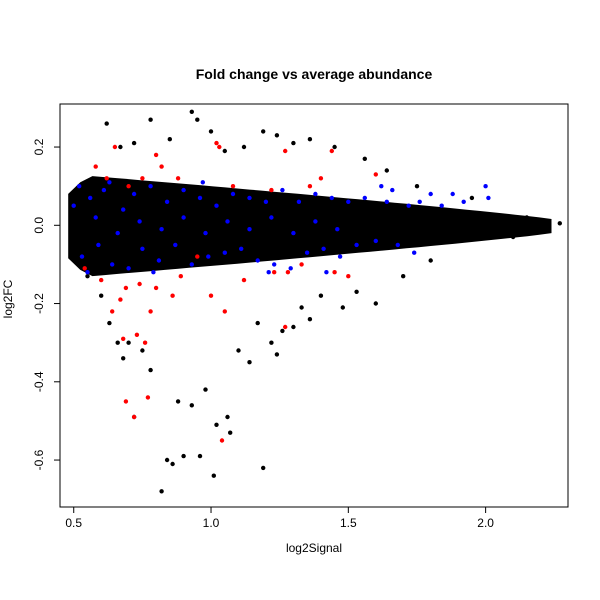 Image resolution: width=600 pixels, height=600 pixels. I want to click on x-tick-label: 1.0, so click(211, 523).